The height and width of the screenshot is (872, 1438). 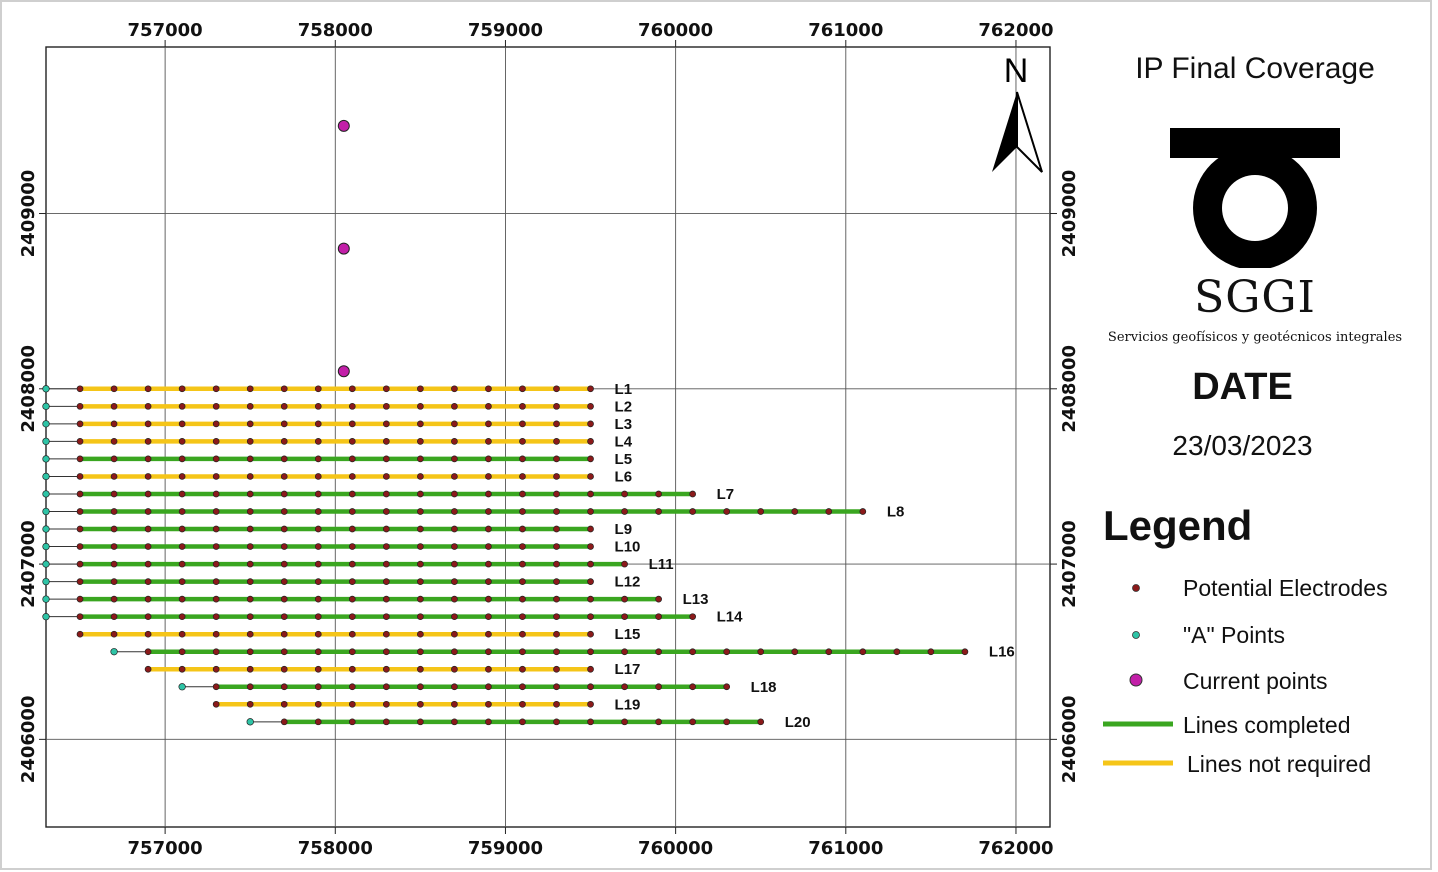 I want to click on line-label-l17: L17, so click(x=628, y=669).